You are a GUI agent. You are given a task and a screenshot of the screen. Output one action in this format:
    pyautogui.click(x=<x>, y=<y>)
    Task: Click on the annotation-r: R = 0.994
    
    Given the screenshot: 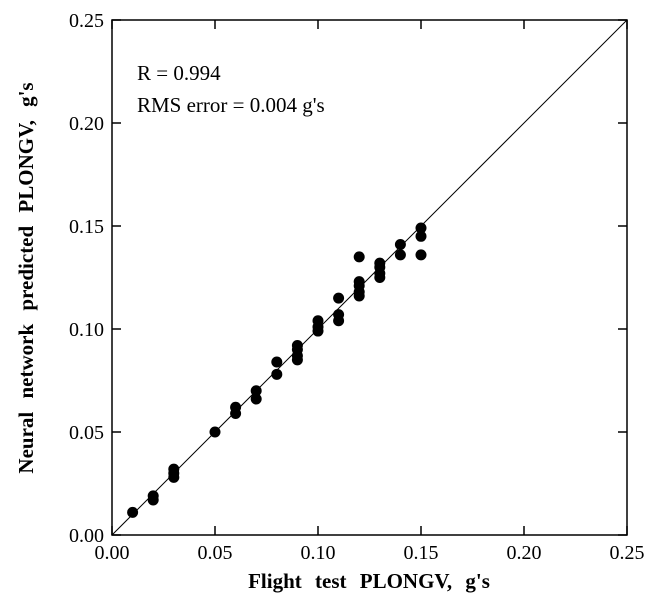 What is the action you would take?
    pyautogui.click(x=179, y=73)
    